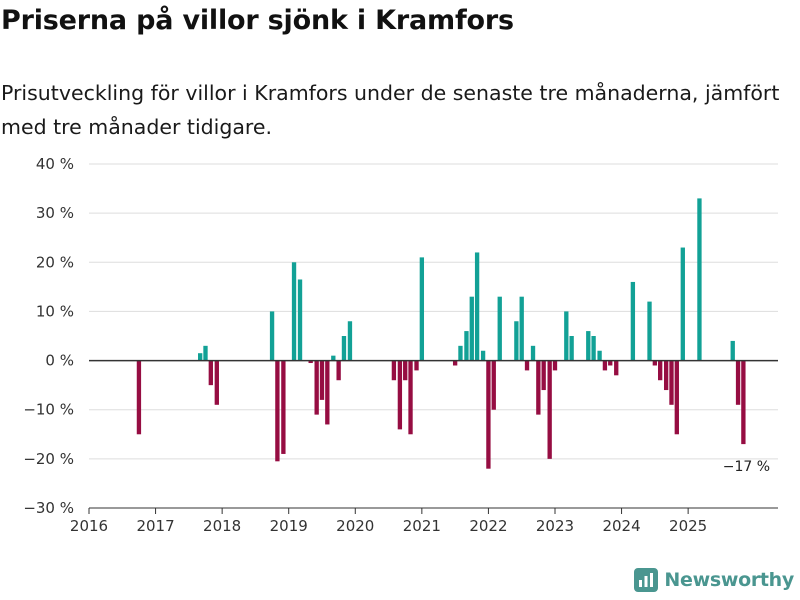  Describe the element at coordinates (55, 213) in the screenshot. I see `y-tick-label: 30 %` at that location.